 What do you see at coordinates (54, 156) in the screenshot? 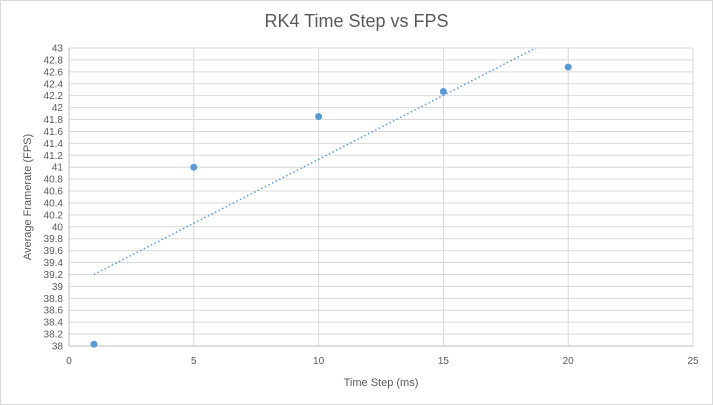
I see `y-tick-label: 41.2` at bounding box center [54, 156].